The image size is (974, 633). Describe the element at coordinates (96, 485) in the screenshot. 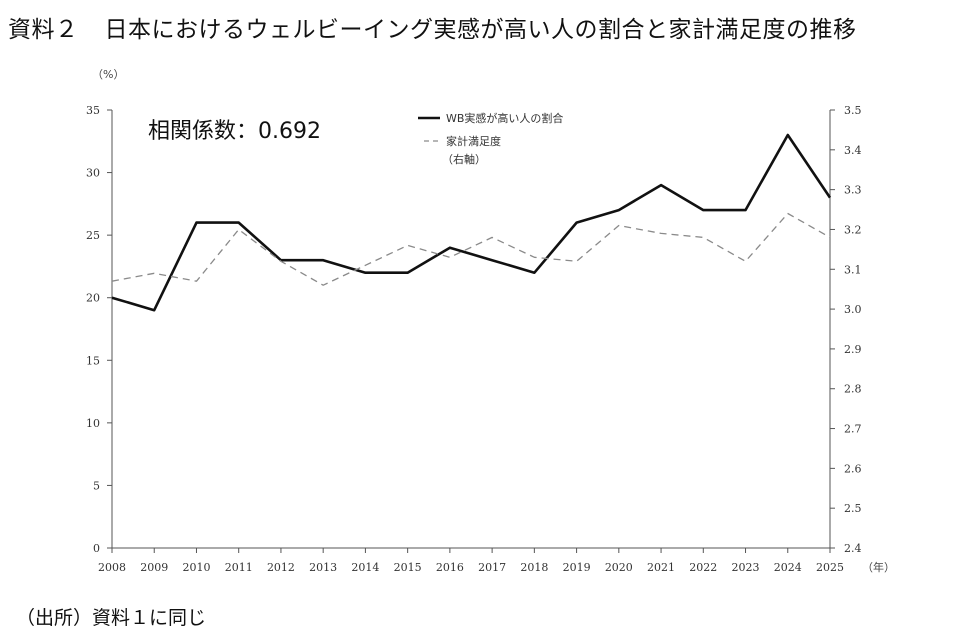

I see `left-tick-label: 5` at that location.